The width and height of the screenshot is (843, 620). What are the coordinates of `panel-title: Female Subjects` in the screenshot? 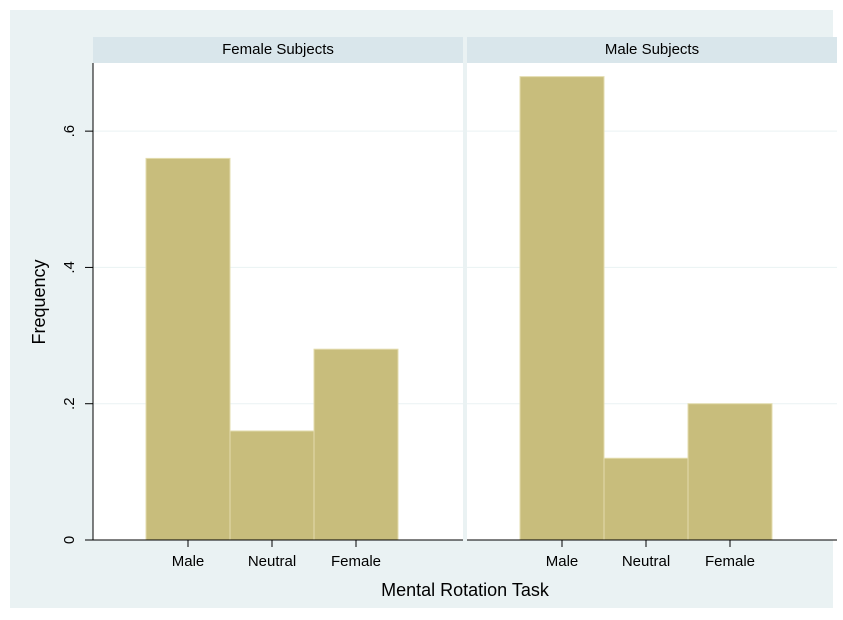 It's located at (278, 49).